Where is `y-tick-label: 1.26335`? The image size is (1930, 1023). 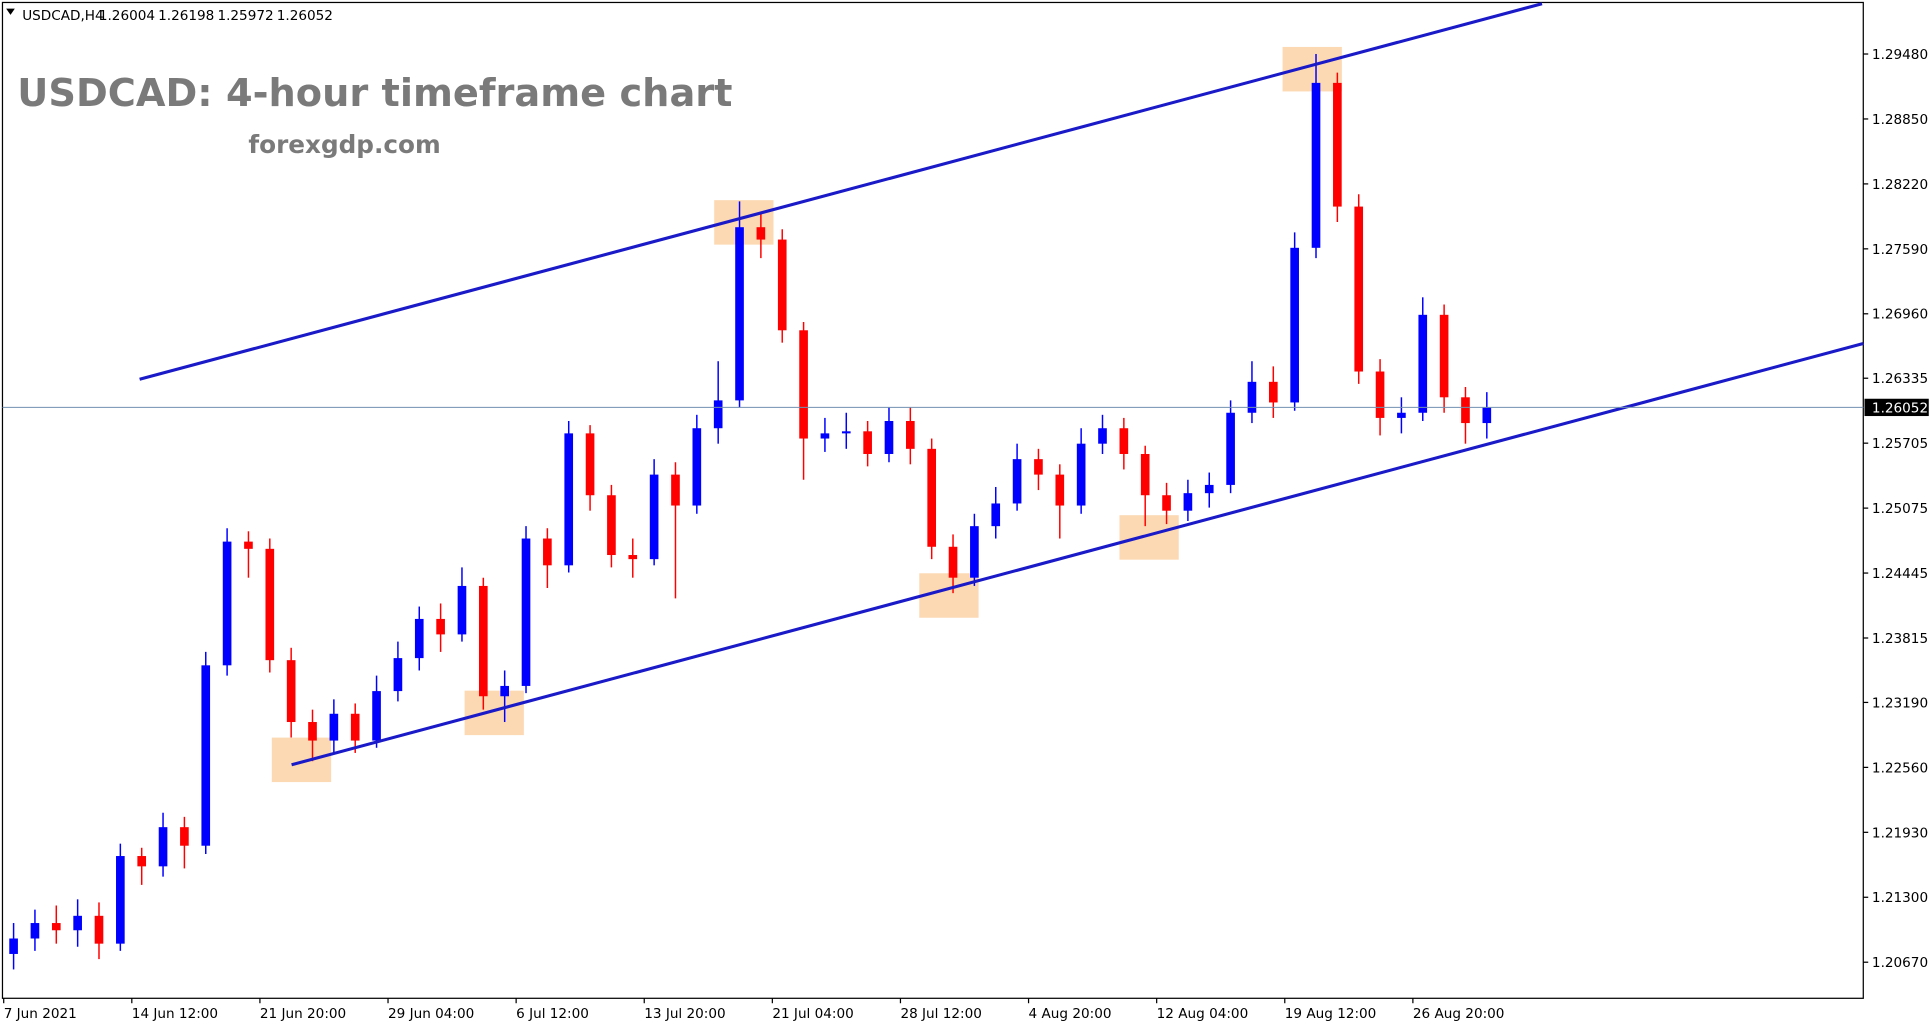
y-tick-label: 1.26335 is located at coordinates (1900, 379).